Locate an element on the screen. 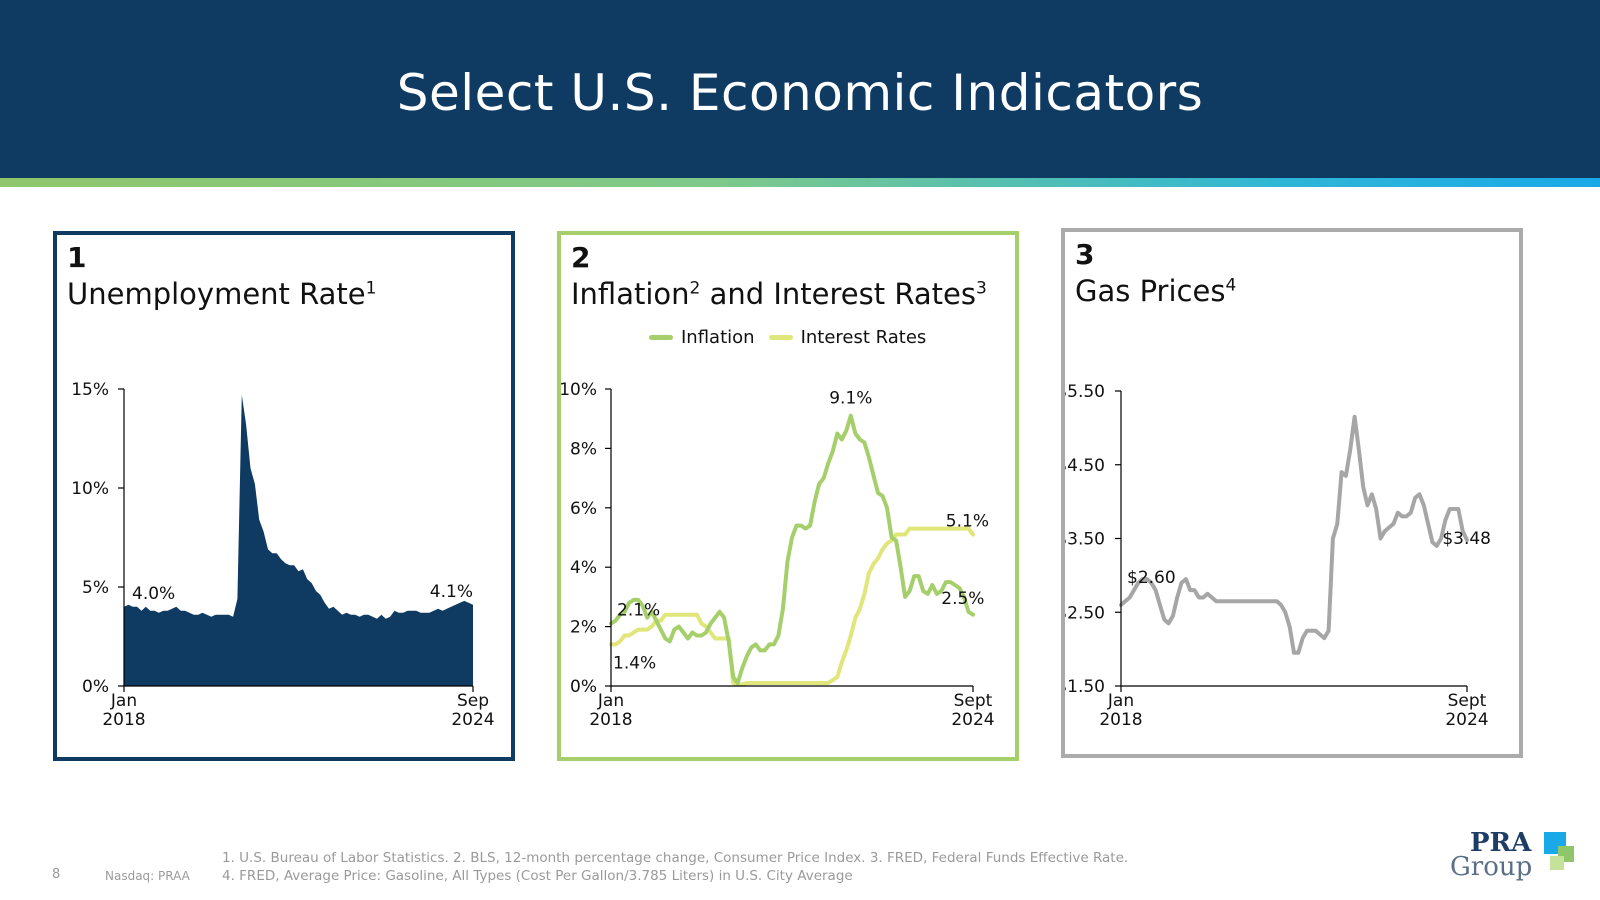  panel-number: 2 is located at coordinates (581, 257).